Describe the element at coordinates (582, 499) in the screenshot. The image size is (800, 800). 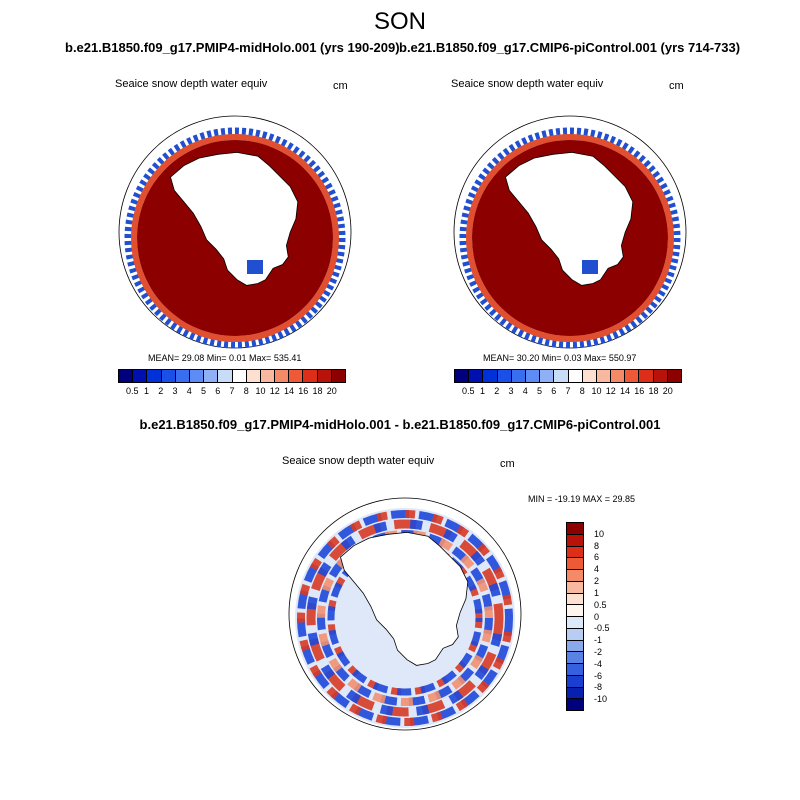
I see `diff-stats: MIN = -19.19 MAX = 29.85` at that location.